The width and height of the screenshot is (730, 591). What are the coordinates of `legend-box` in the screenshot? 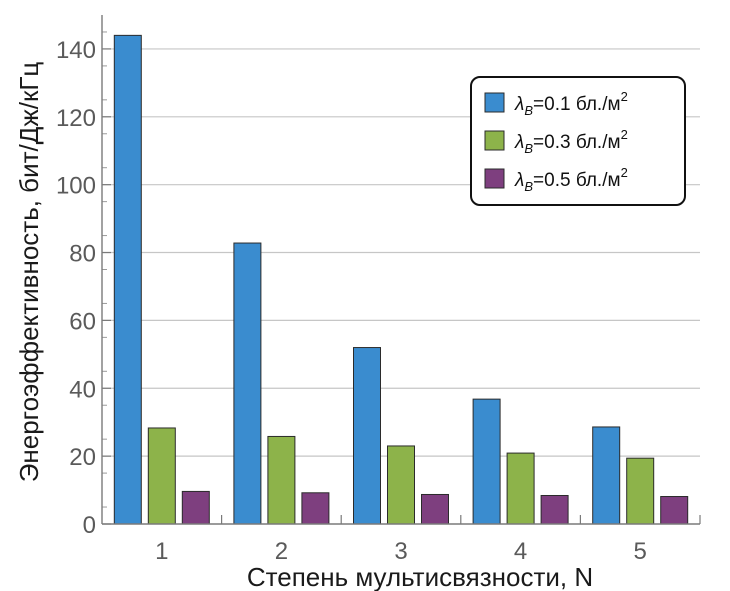 It's located at (578, 141).